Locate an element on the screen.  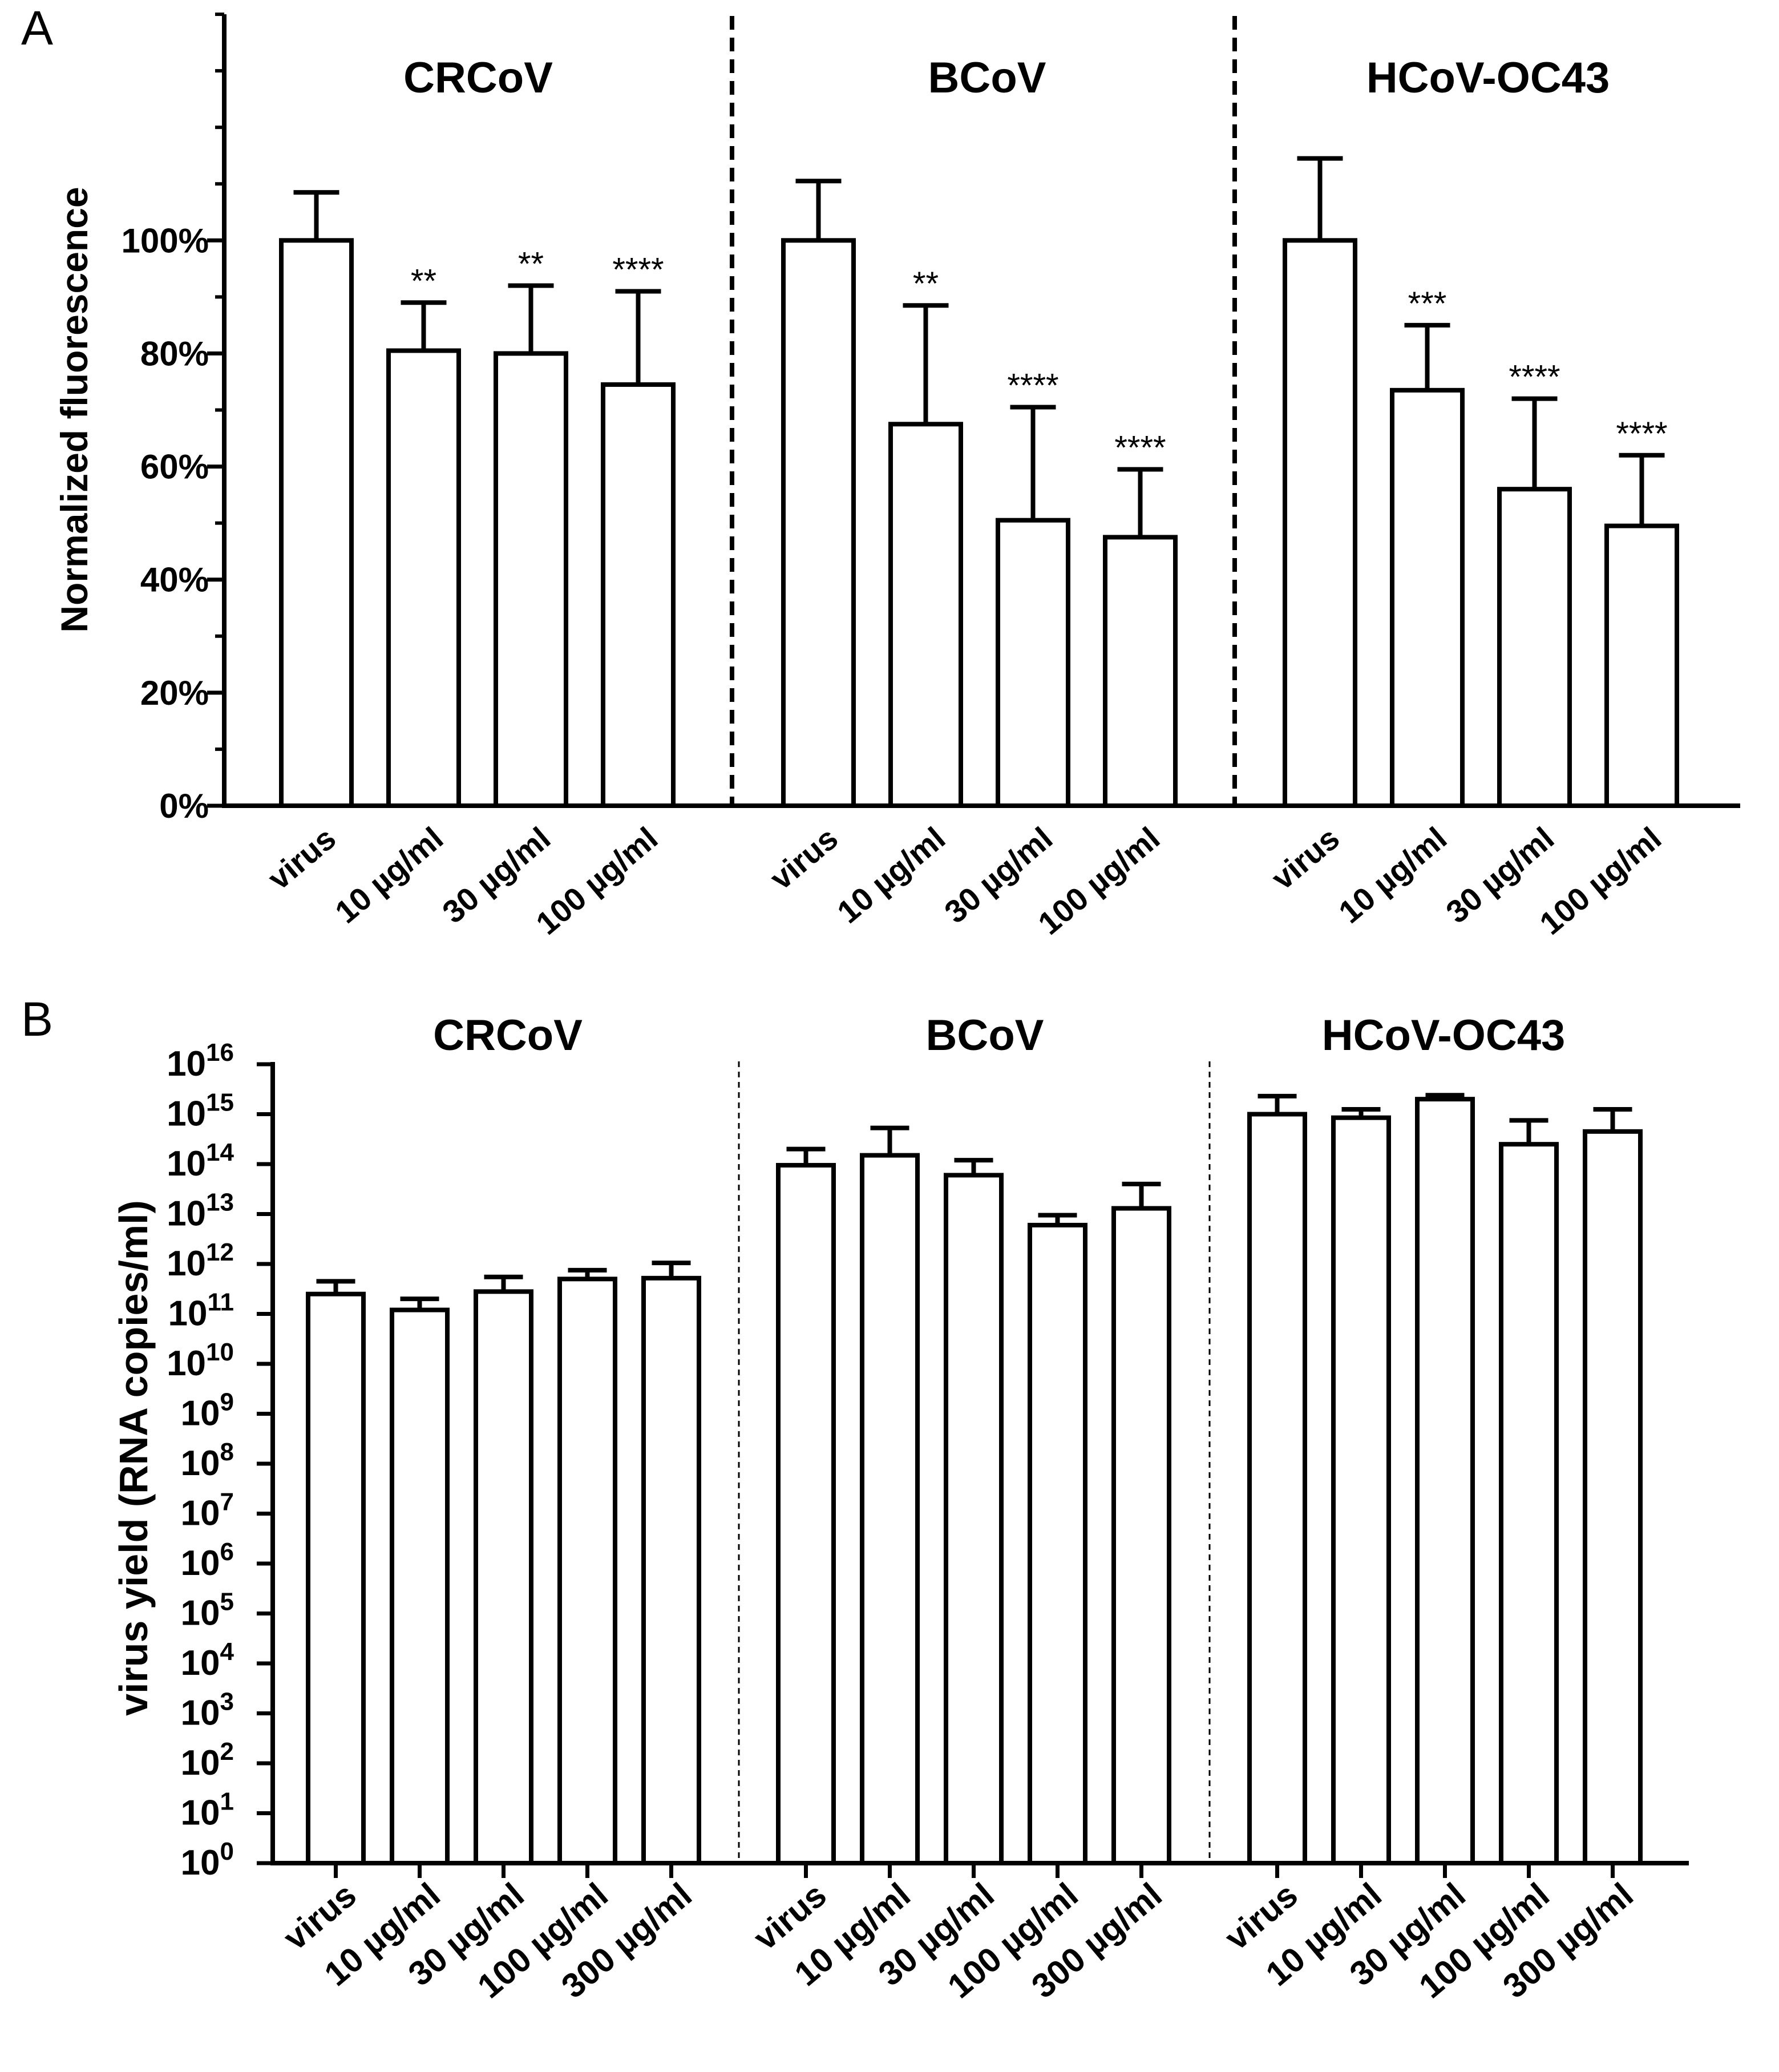
y-tick-label: 100% is located at coordinates (165, 240).